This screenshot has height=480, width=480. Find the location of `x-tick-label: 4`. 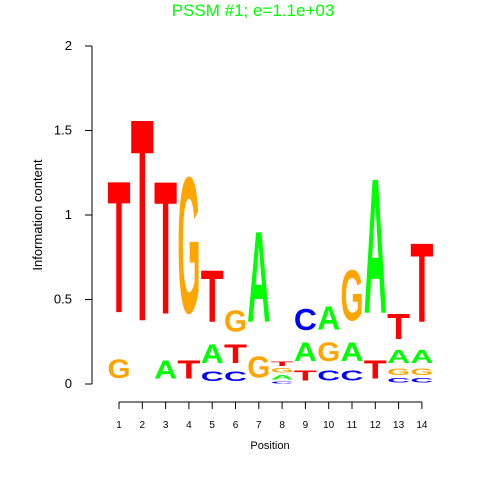

x-tick-label: 4 is located at coordinates (189, 425).